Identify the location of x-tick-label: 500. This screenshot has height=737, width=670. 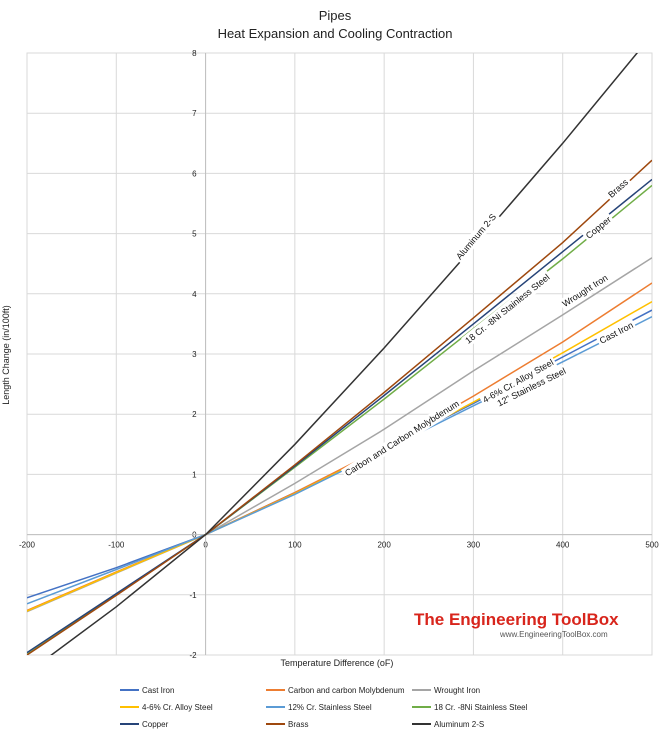
(652, 545).